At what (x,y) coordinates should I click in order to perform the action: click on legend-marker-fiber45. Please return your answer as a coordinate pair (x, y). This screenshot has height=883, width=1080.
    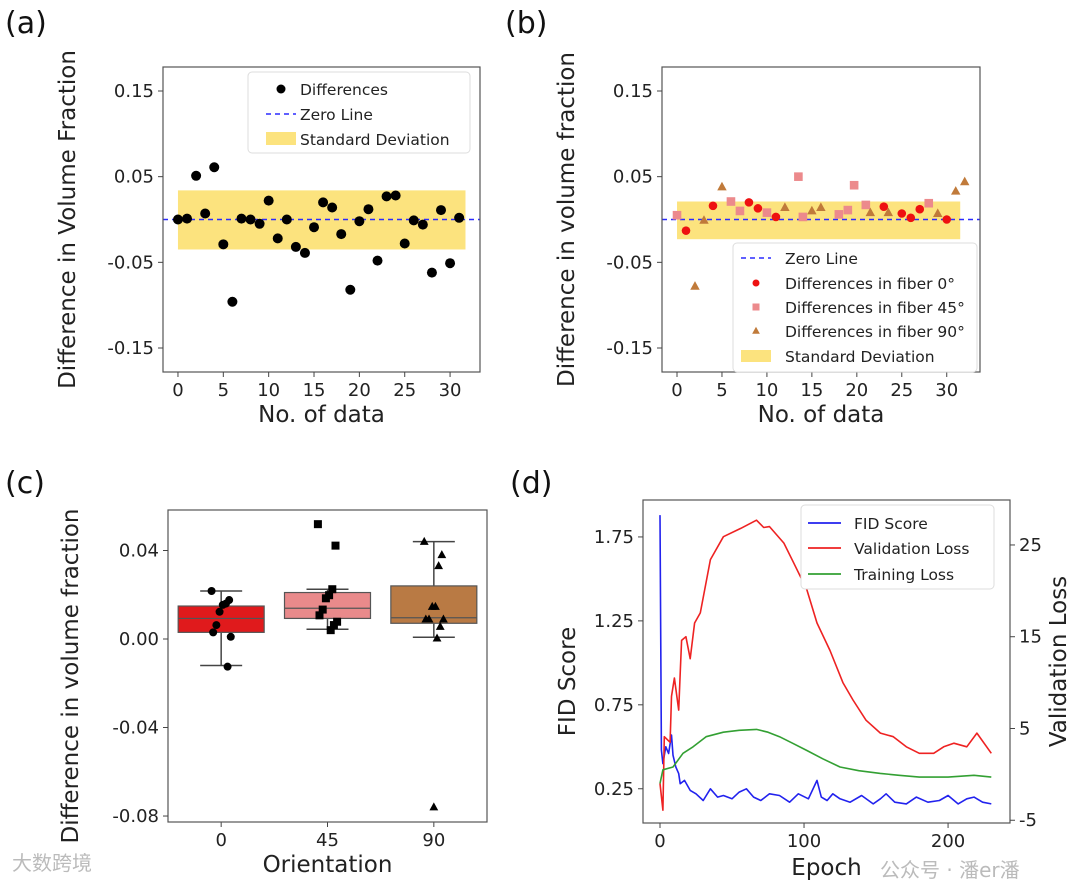
    Looking at the image, I should click on (756, 307).